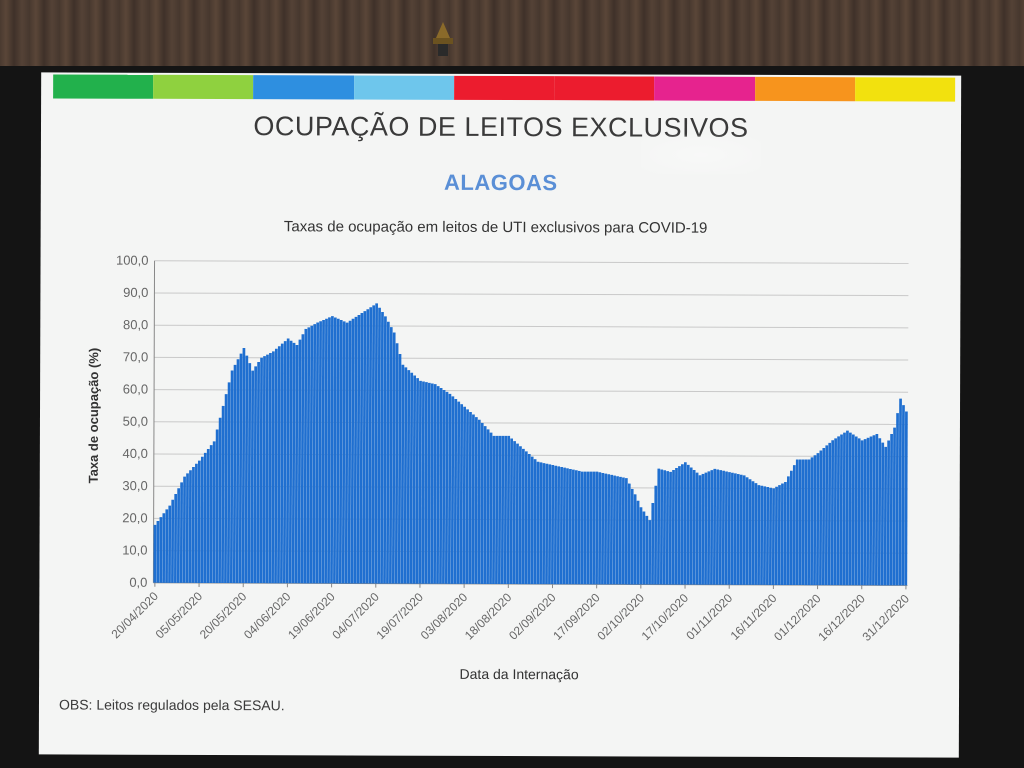 The image size is (1024, 768). Describe the element at coordinates (135, 388) in the screenshot. I see `y-tick-label: 60,0` at that location.